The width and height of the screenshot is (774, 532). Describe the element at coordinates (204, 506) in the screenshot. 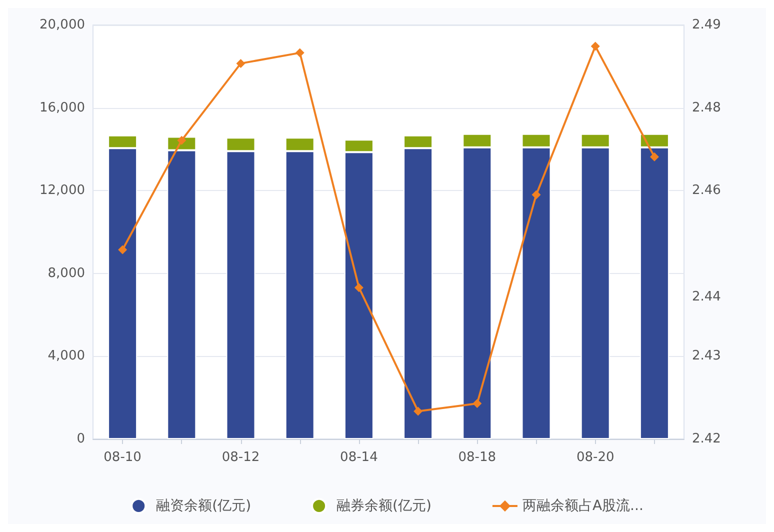

I see `legend-label: 融资余额(亿元)` at that location.